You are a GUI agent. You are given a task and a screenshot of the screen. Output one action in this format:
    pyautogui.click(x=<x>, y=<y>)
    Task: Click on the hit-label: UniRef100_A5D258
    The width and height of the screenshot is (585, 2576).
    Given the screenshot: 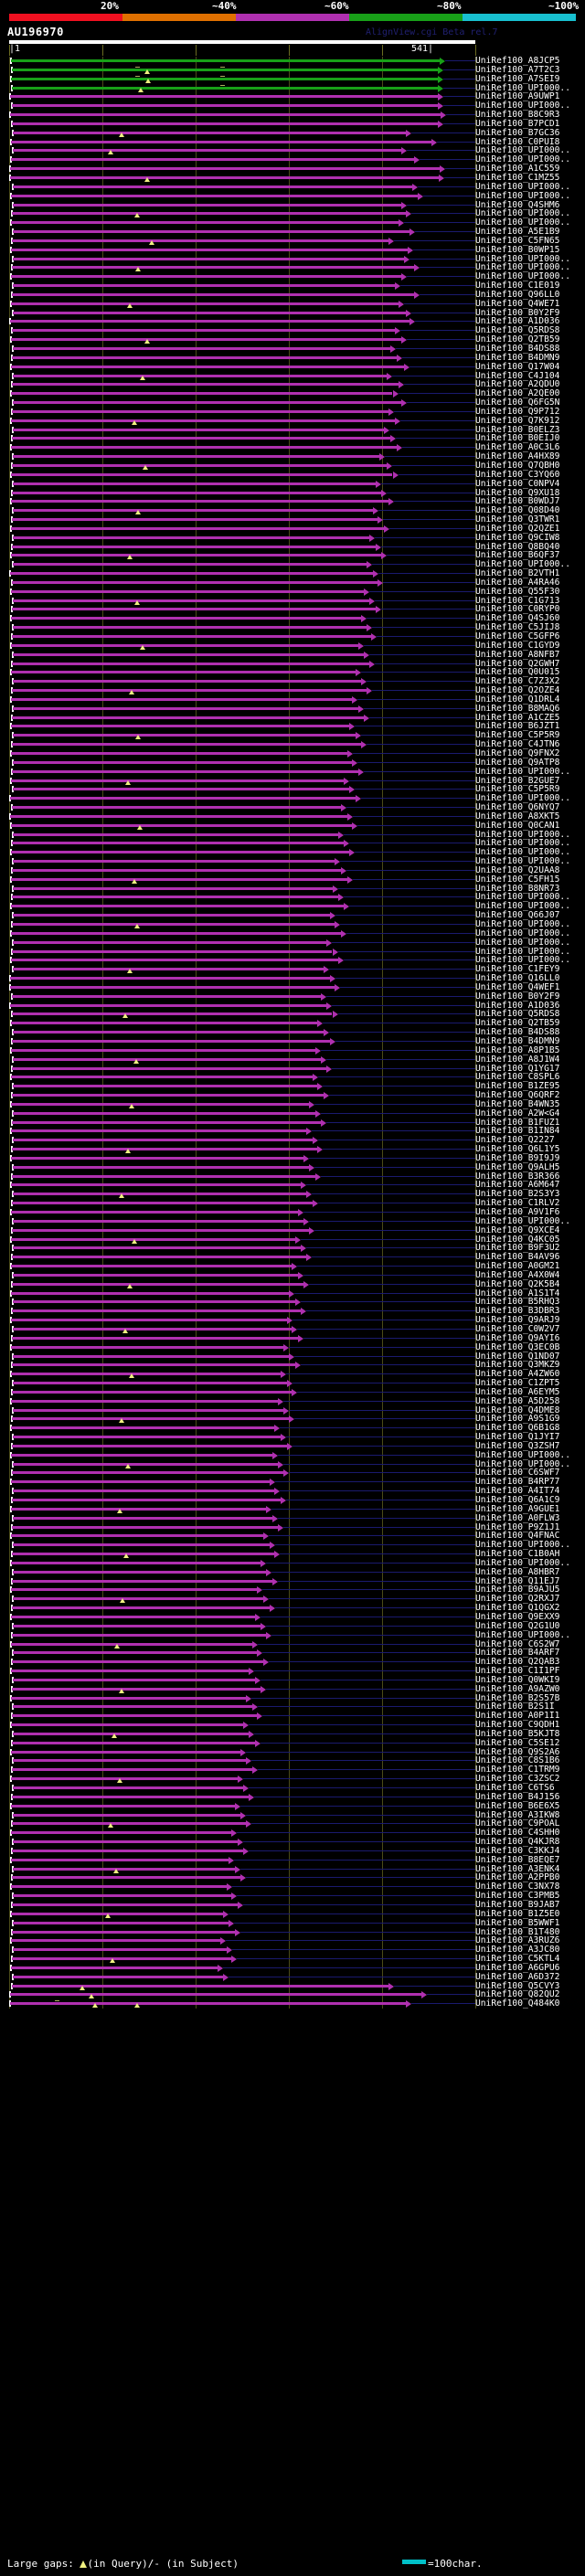 What is the action you would take?
    pyautogui.click(x=517, y=1400)
    